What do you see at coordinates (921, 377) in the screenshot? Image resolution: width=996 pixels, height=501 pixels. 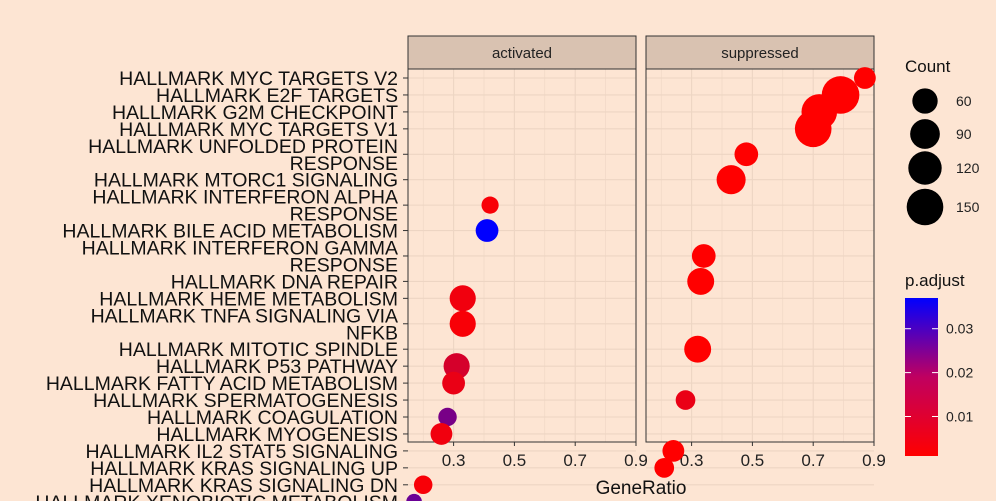 I see `p-adjust-colorbar` at bounding box center [921, 377].